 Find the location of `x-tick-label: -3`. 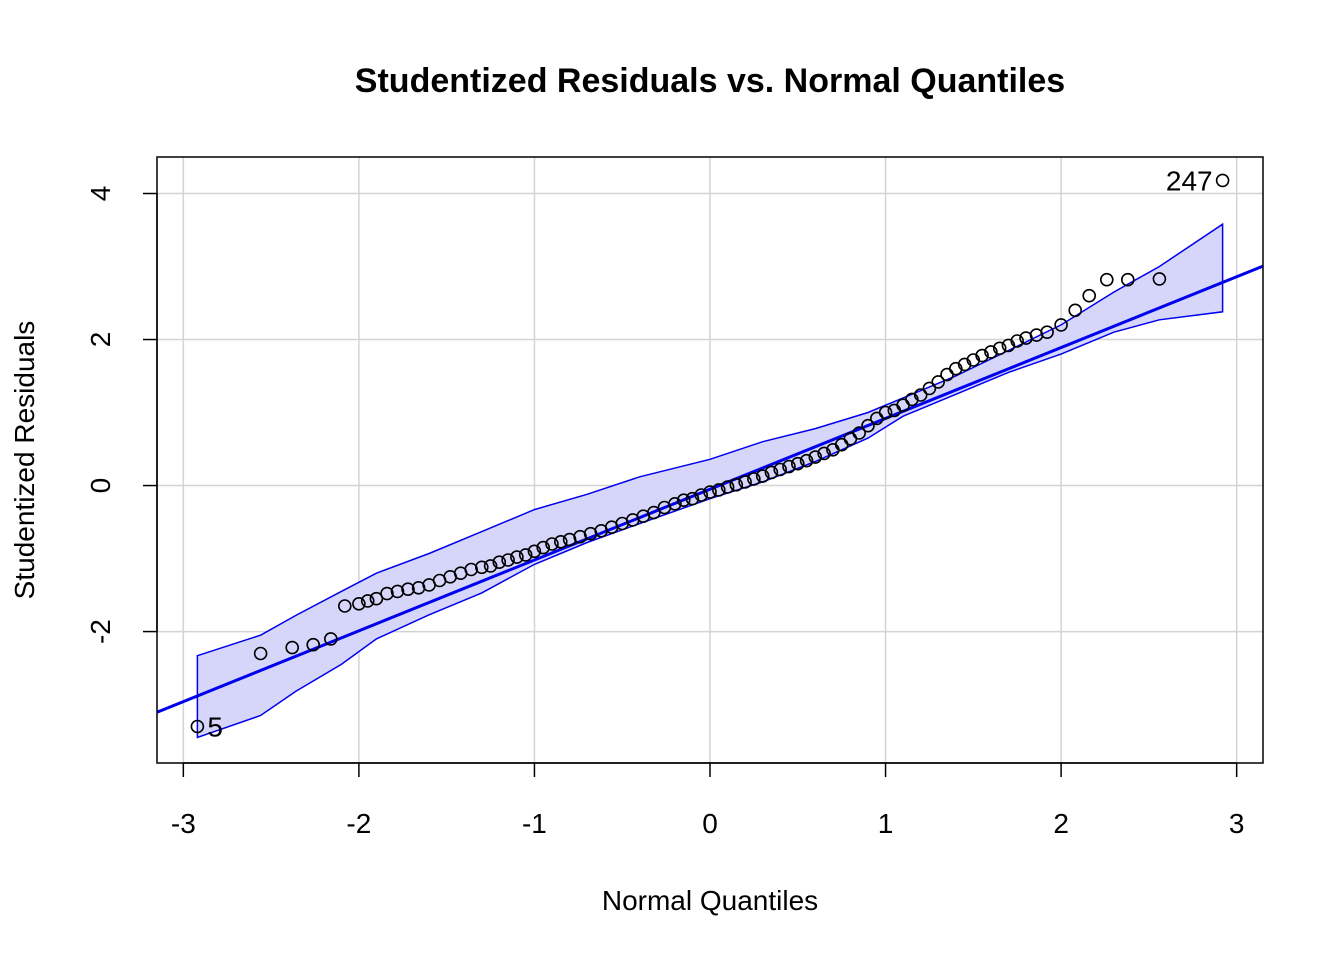

x-tick-label: -3 is located at coordinates (183, 823).